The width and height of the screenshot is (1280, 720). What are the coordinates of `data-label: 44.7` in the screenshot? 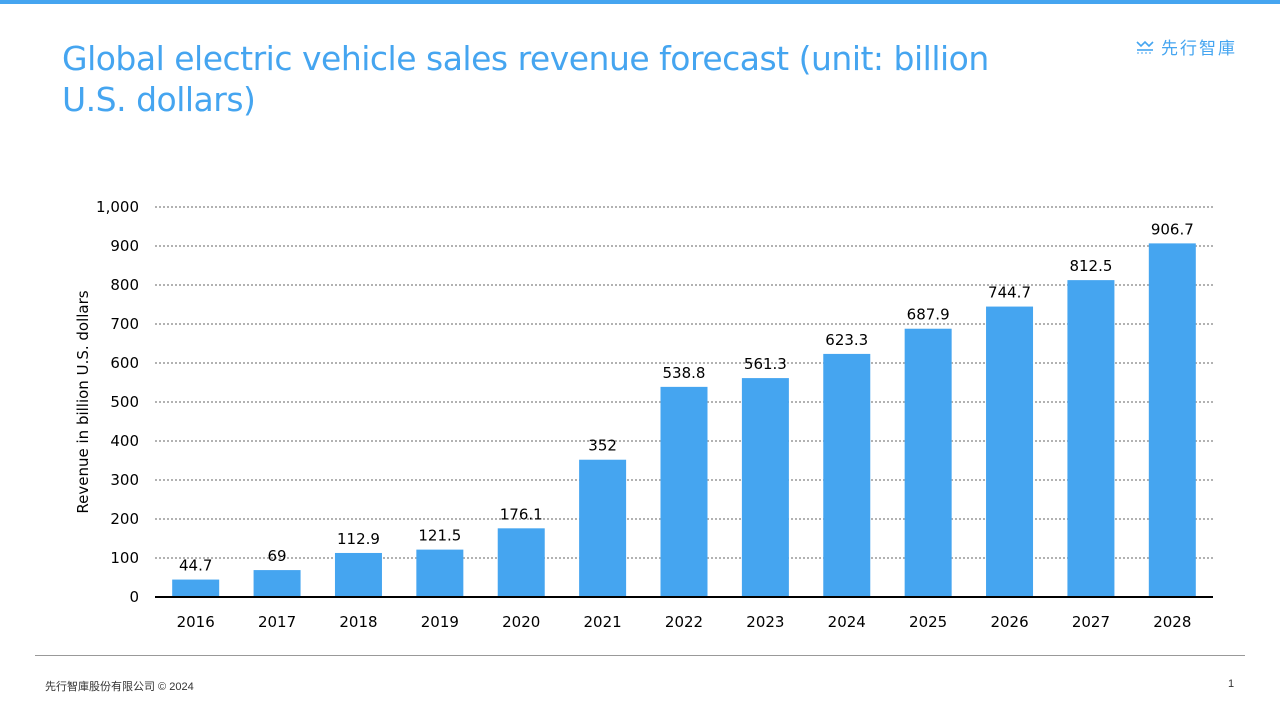 It's located at (195, 566).